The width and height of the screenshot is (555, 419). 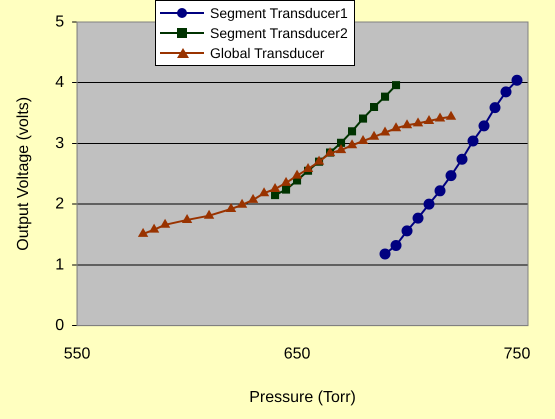 I want to click on x-tick-label: 650, so click(x=297, y=354).